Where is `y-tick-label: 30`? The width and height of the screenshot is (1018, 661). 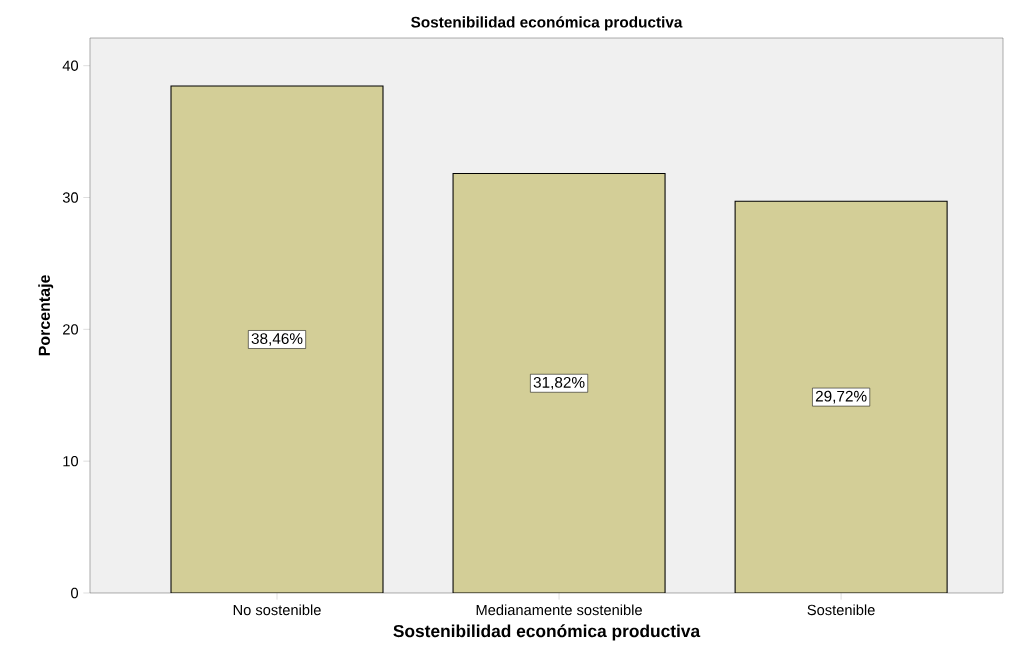 y-tick-label: 30 is located at coordinates (70, 197).